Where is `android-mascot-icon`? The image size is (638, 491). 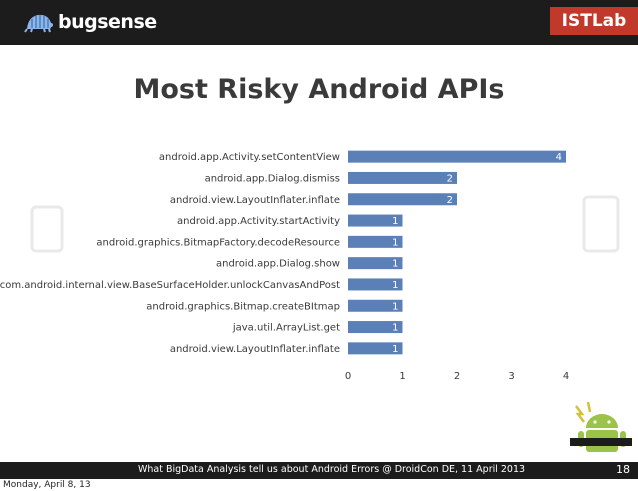
android-mascot-icon is located at coordinates (601, 426).